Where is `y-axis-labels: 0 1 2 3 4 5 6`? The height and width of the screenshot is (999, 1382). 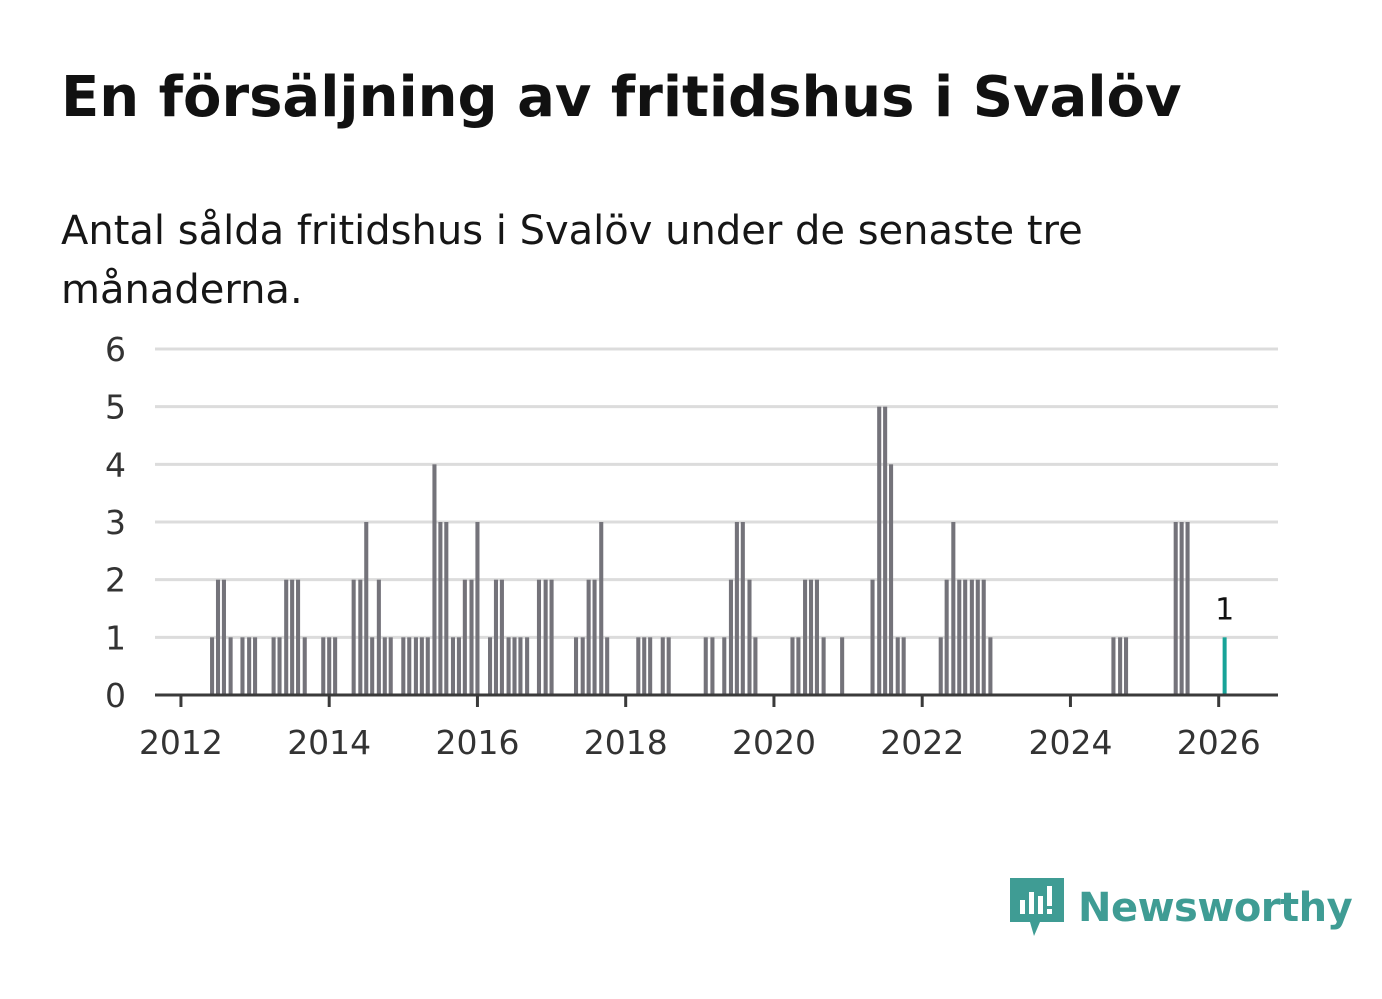
y-axis-labels: 0 1 2 3 4 5 6 is located at coordinates (115, 522).